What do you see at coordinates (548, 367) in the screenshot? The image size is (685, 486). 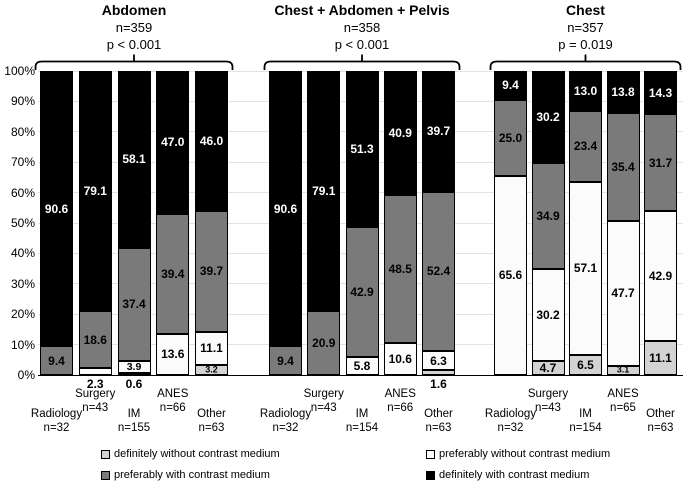 I see `segment-definitely-without: 4.7` at bounding box center [548, 367].